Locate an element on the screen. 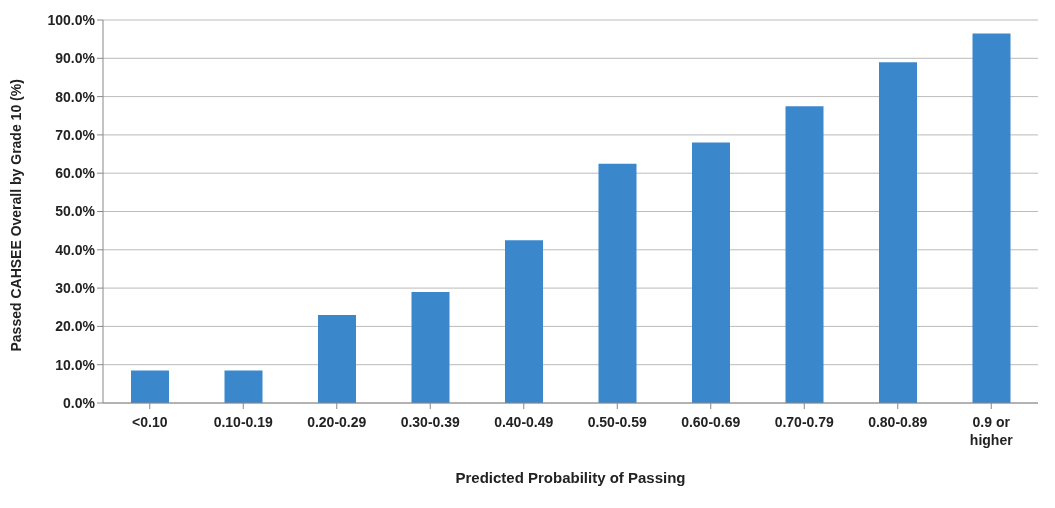 This screenshot has height=508, width=1055. y-tick-label: 50.0% is located at coordinates (75, 211).